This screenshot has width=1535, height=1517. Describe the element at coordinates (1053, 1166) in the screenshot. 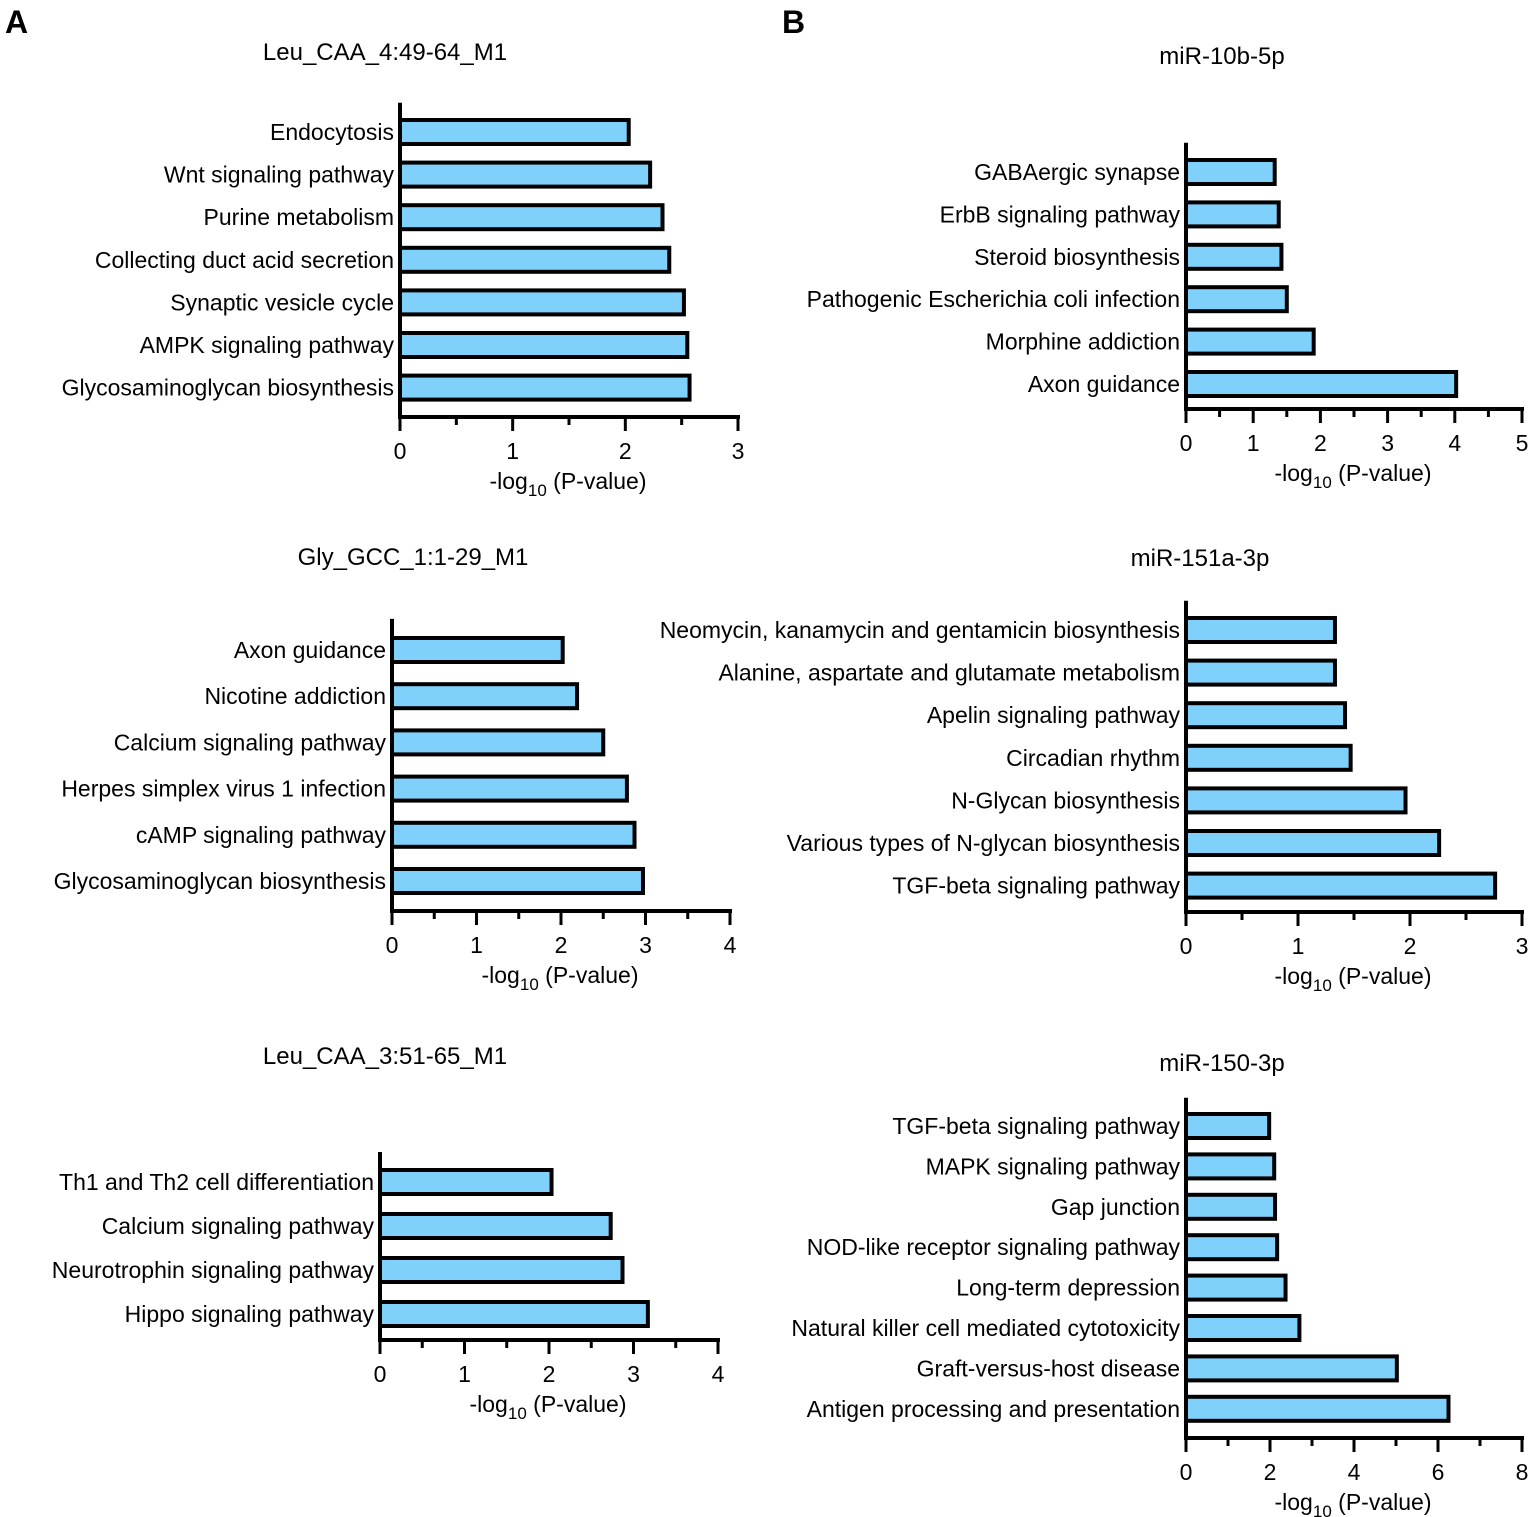

I see `category-label: MAPK signaling pathway` at that location.